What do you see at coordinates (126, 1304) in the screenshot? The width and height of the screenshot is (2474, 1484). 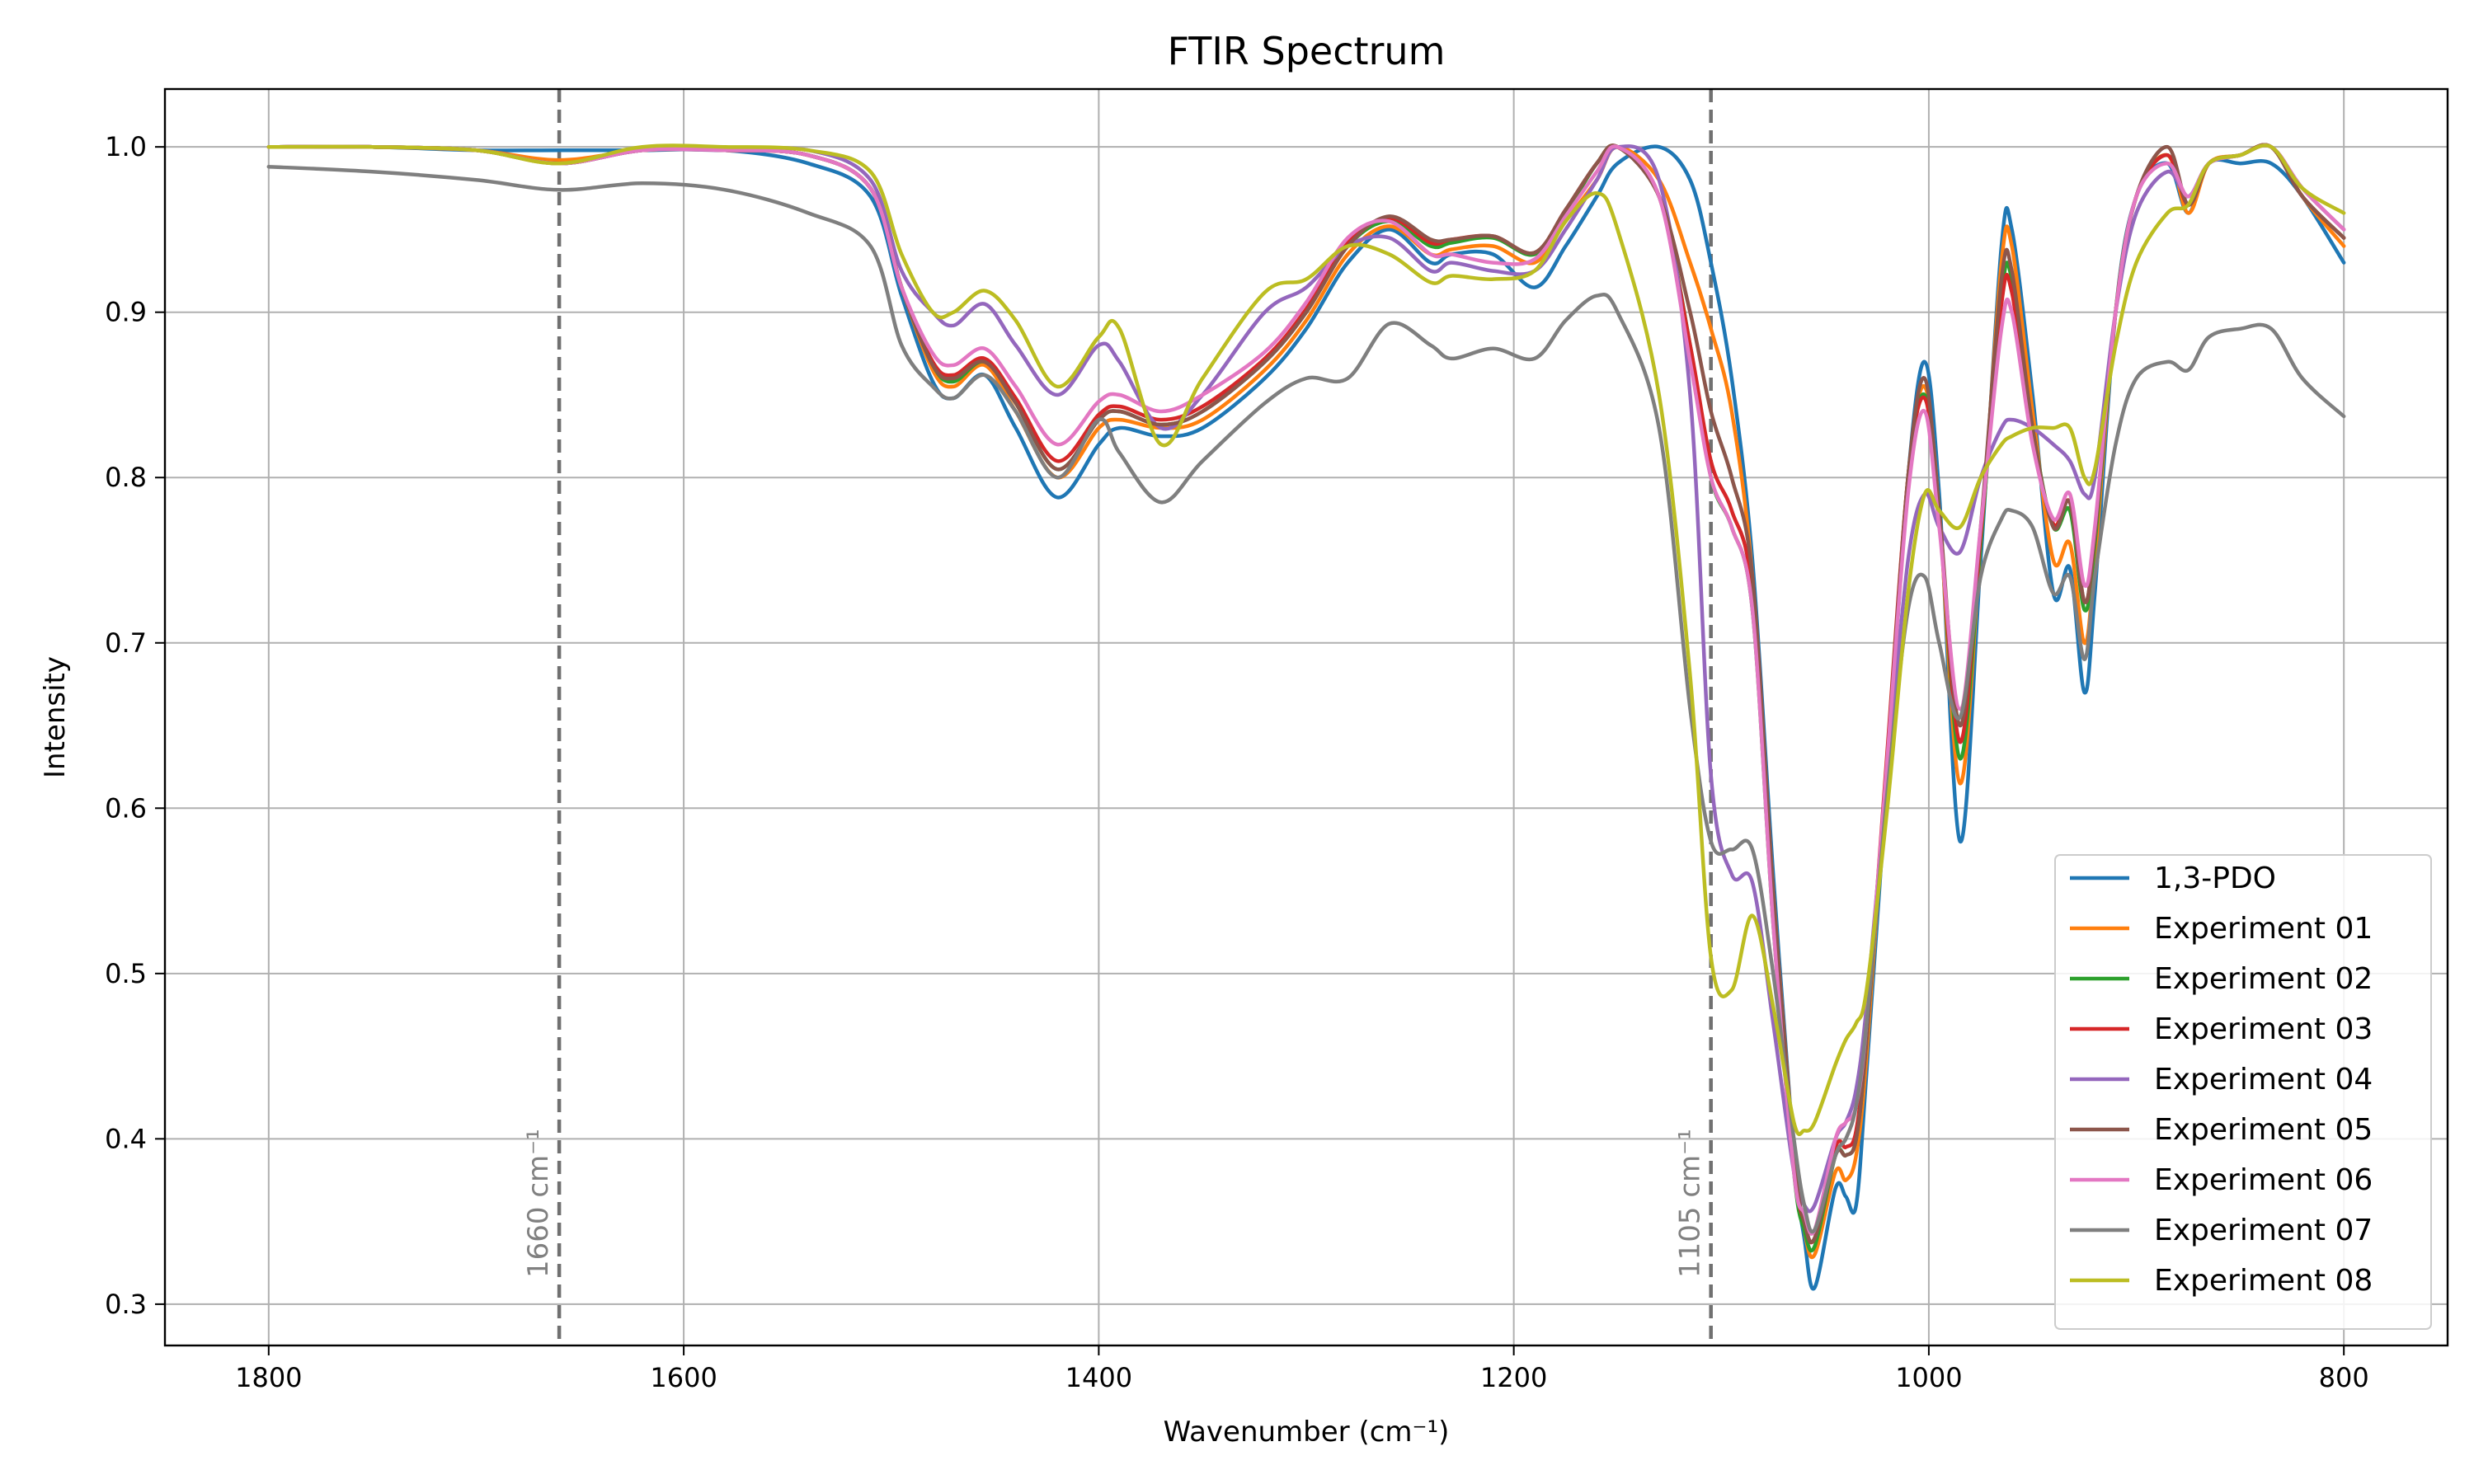 I see `y-tick-label: 0.3` at bounding box center [126, 1304].